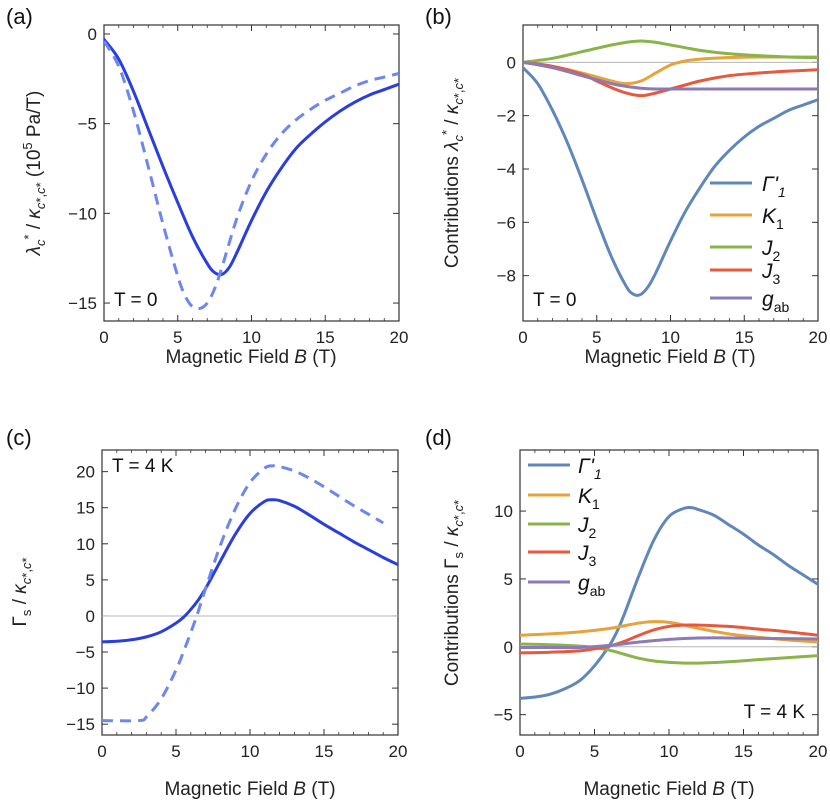 The width and height of the screenshot is (830, 807). I want to click on y-tick-label: −2, so click(506, 116).